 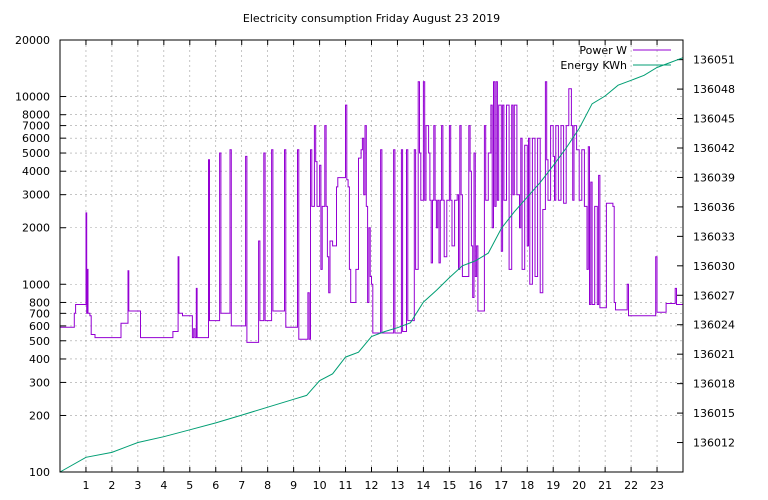 I want to click on x-tick-label: 11, so click(x=346, y=485).